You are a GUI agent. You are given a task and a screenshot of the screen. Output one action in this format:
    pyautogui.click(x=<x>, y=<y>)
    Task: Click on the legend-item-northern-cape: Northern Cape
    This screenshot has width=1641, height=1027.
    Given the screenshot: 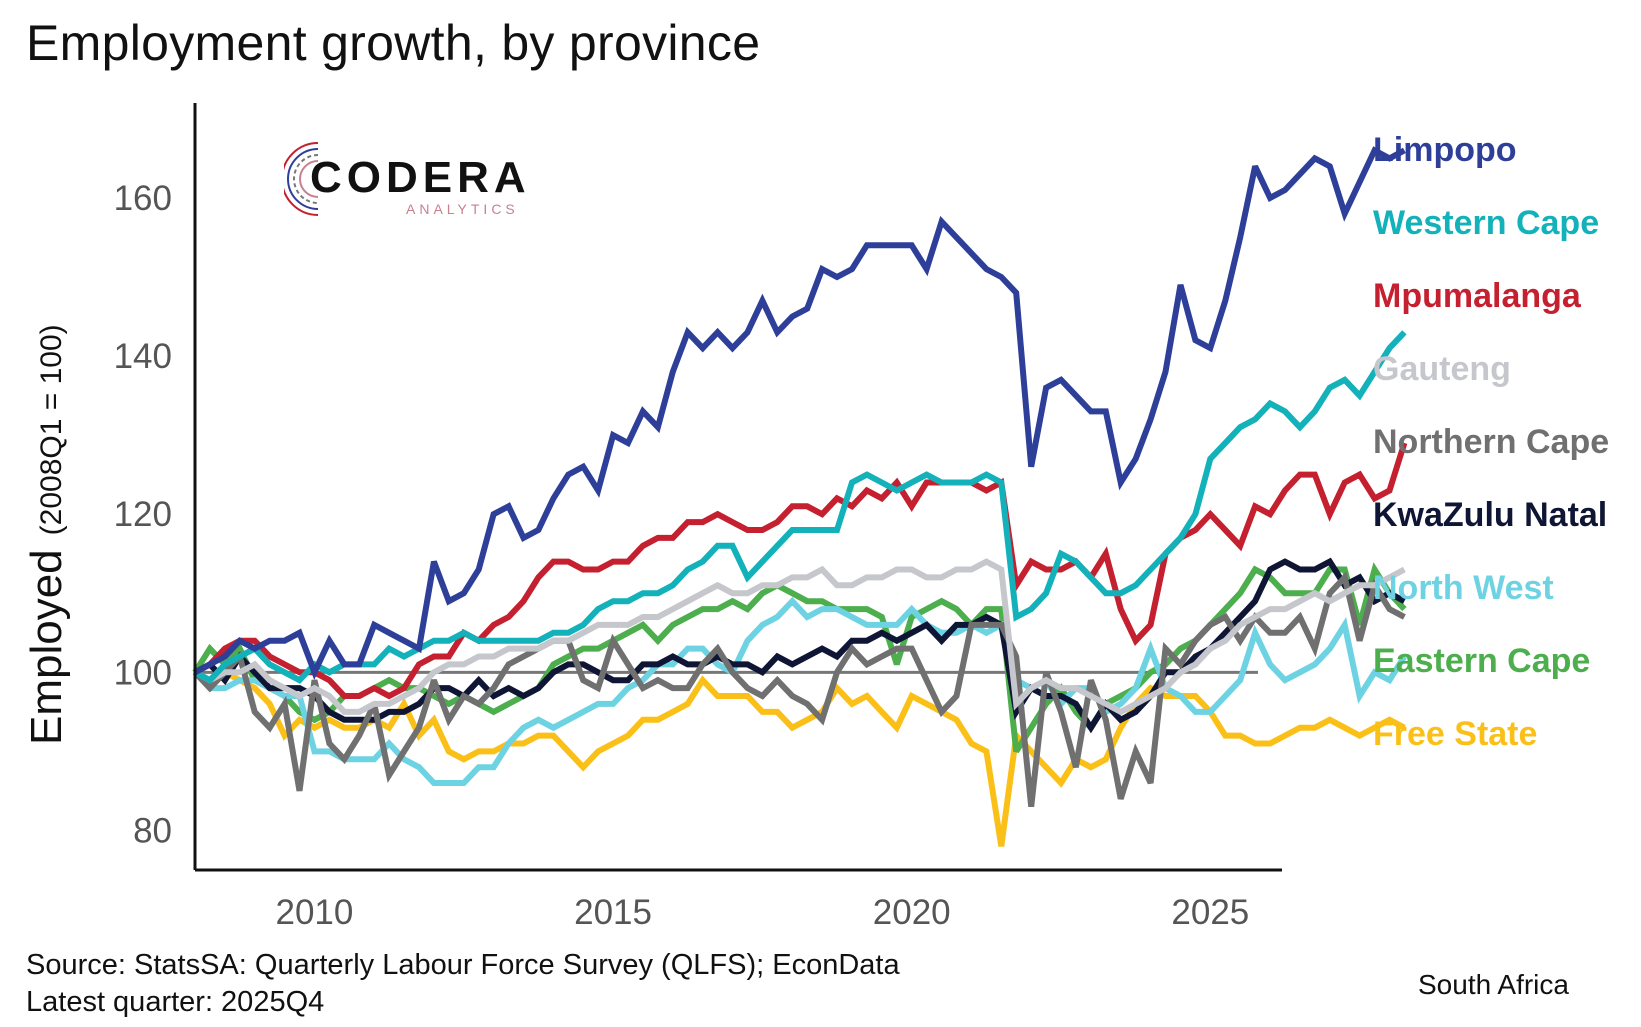 What is the action you would take?
    pyautogui.click(x=1491, y=442)
    